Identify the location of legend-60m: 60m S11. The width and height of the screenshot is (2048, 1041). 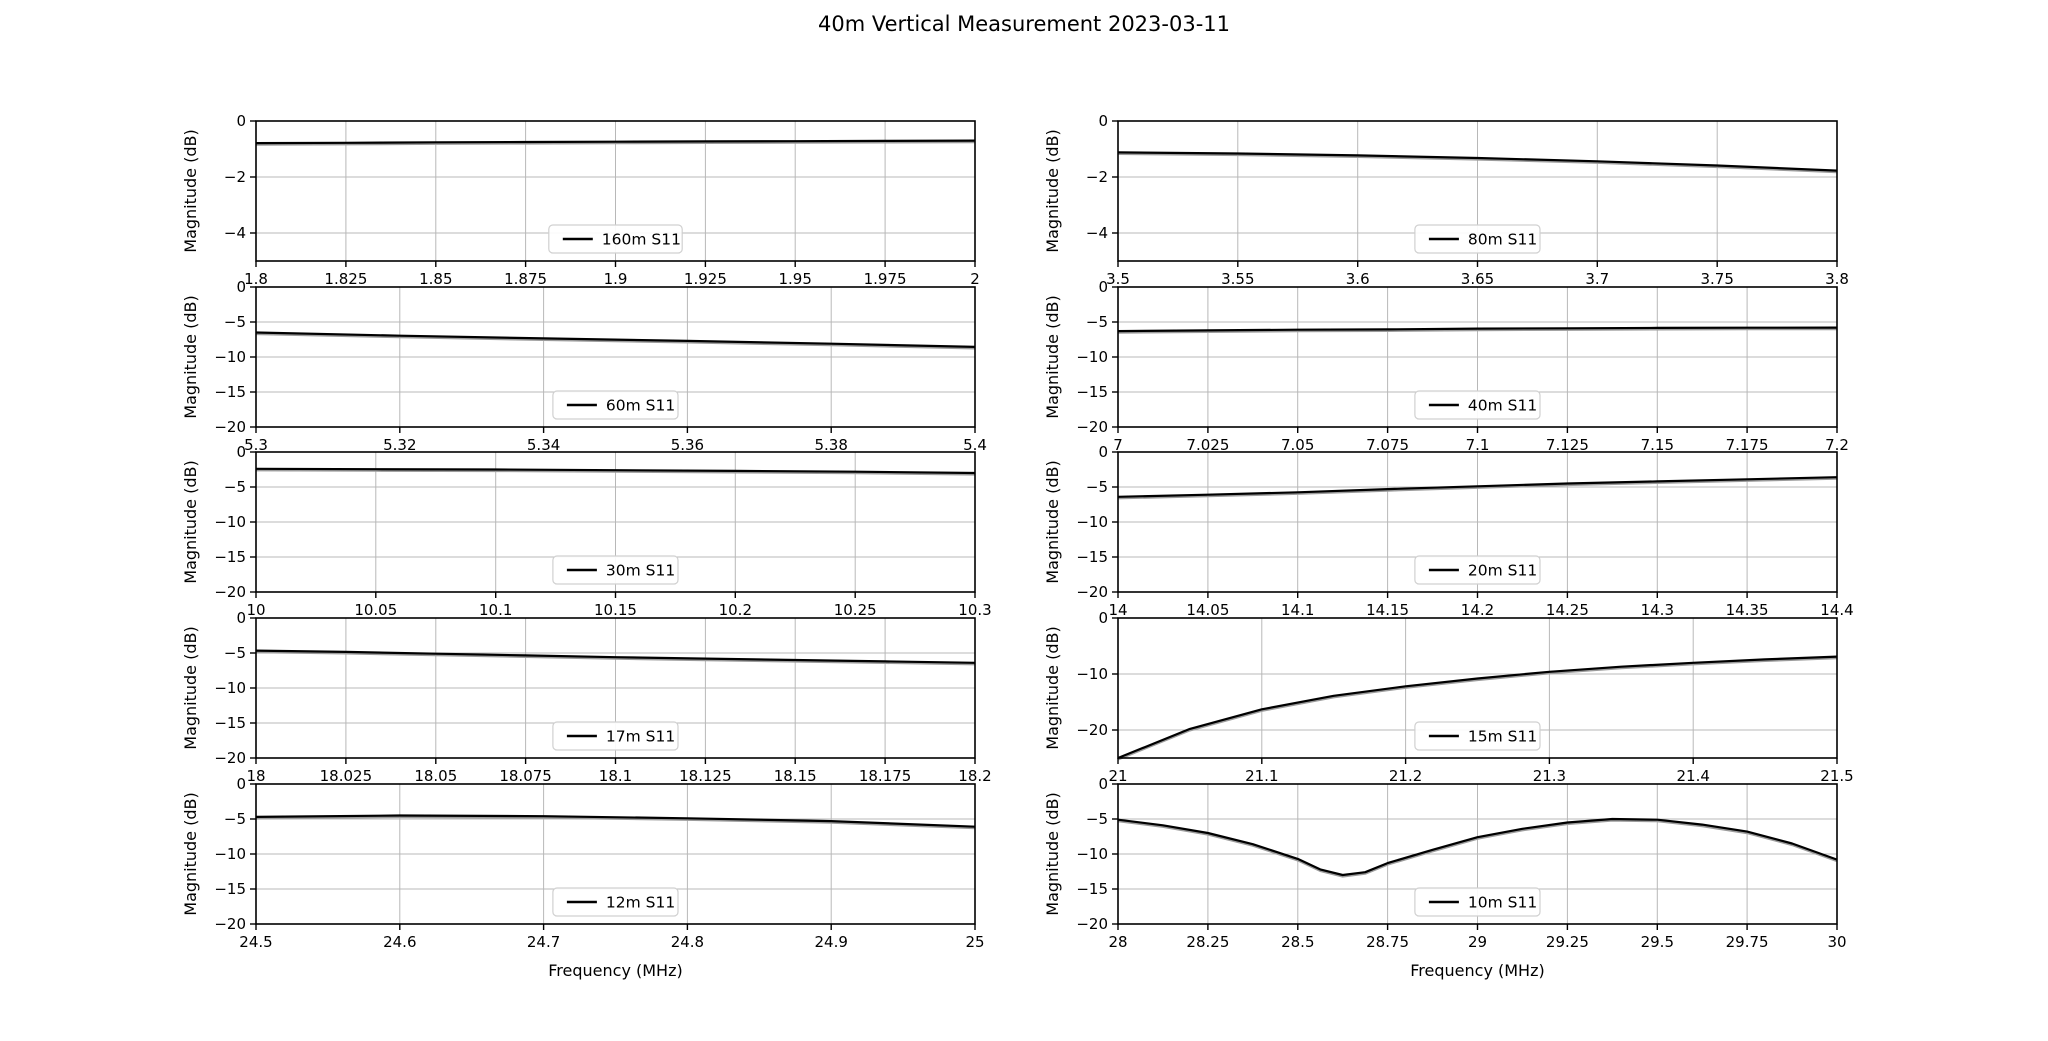
(615, 405).